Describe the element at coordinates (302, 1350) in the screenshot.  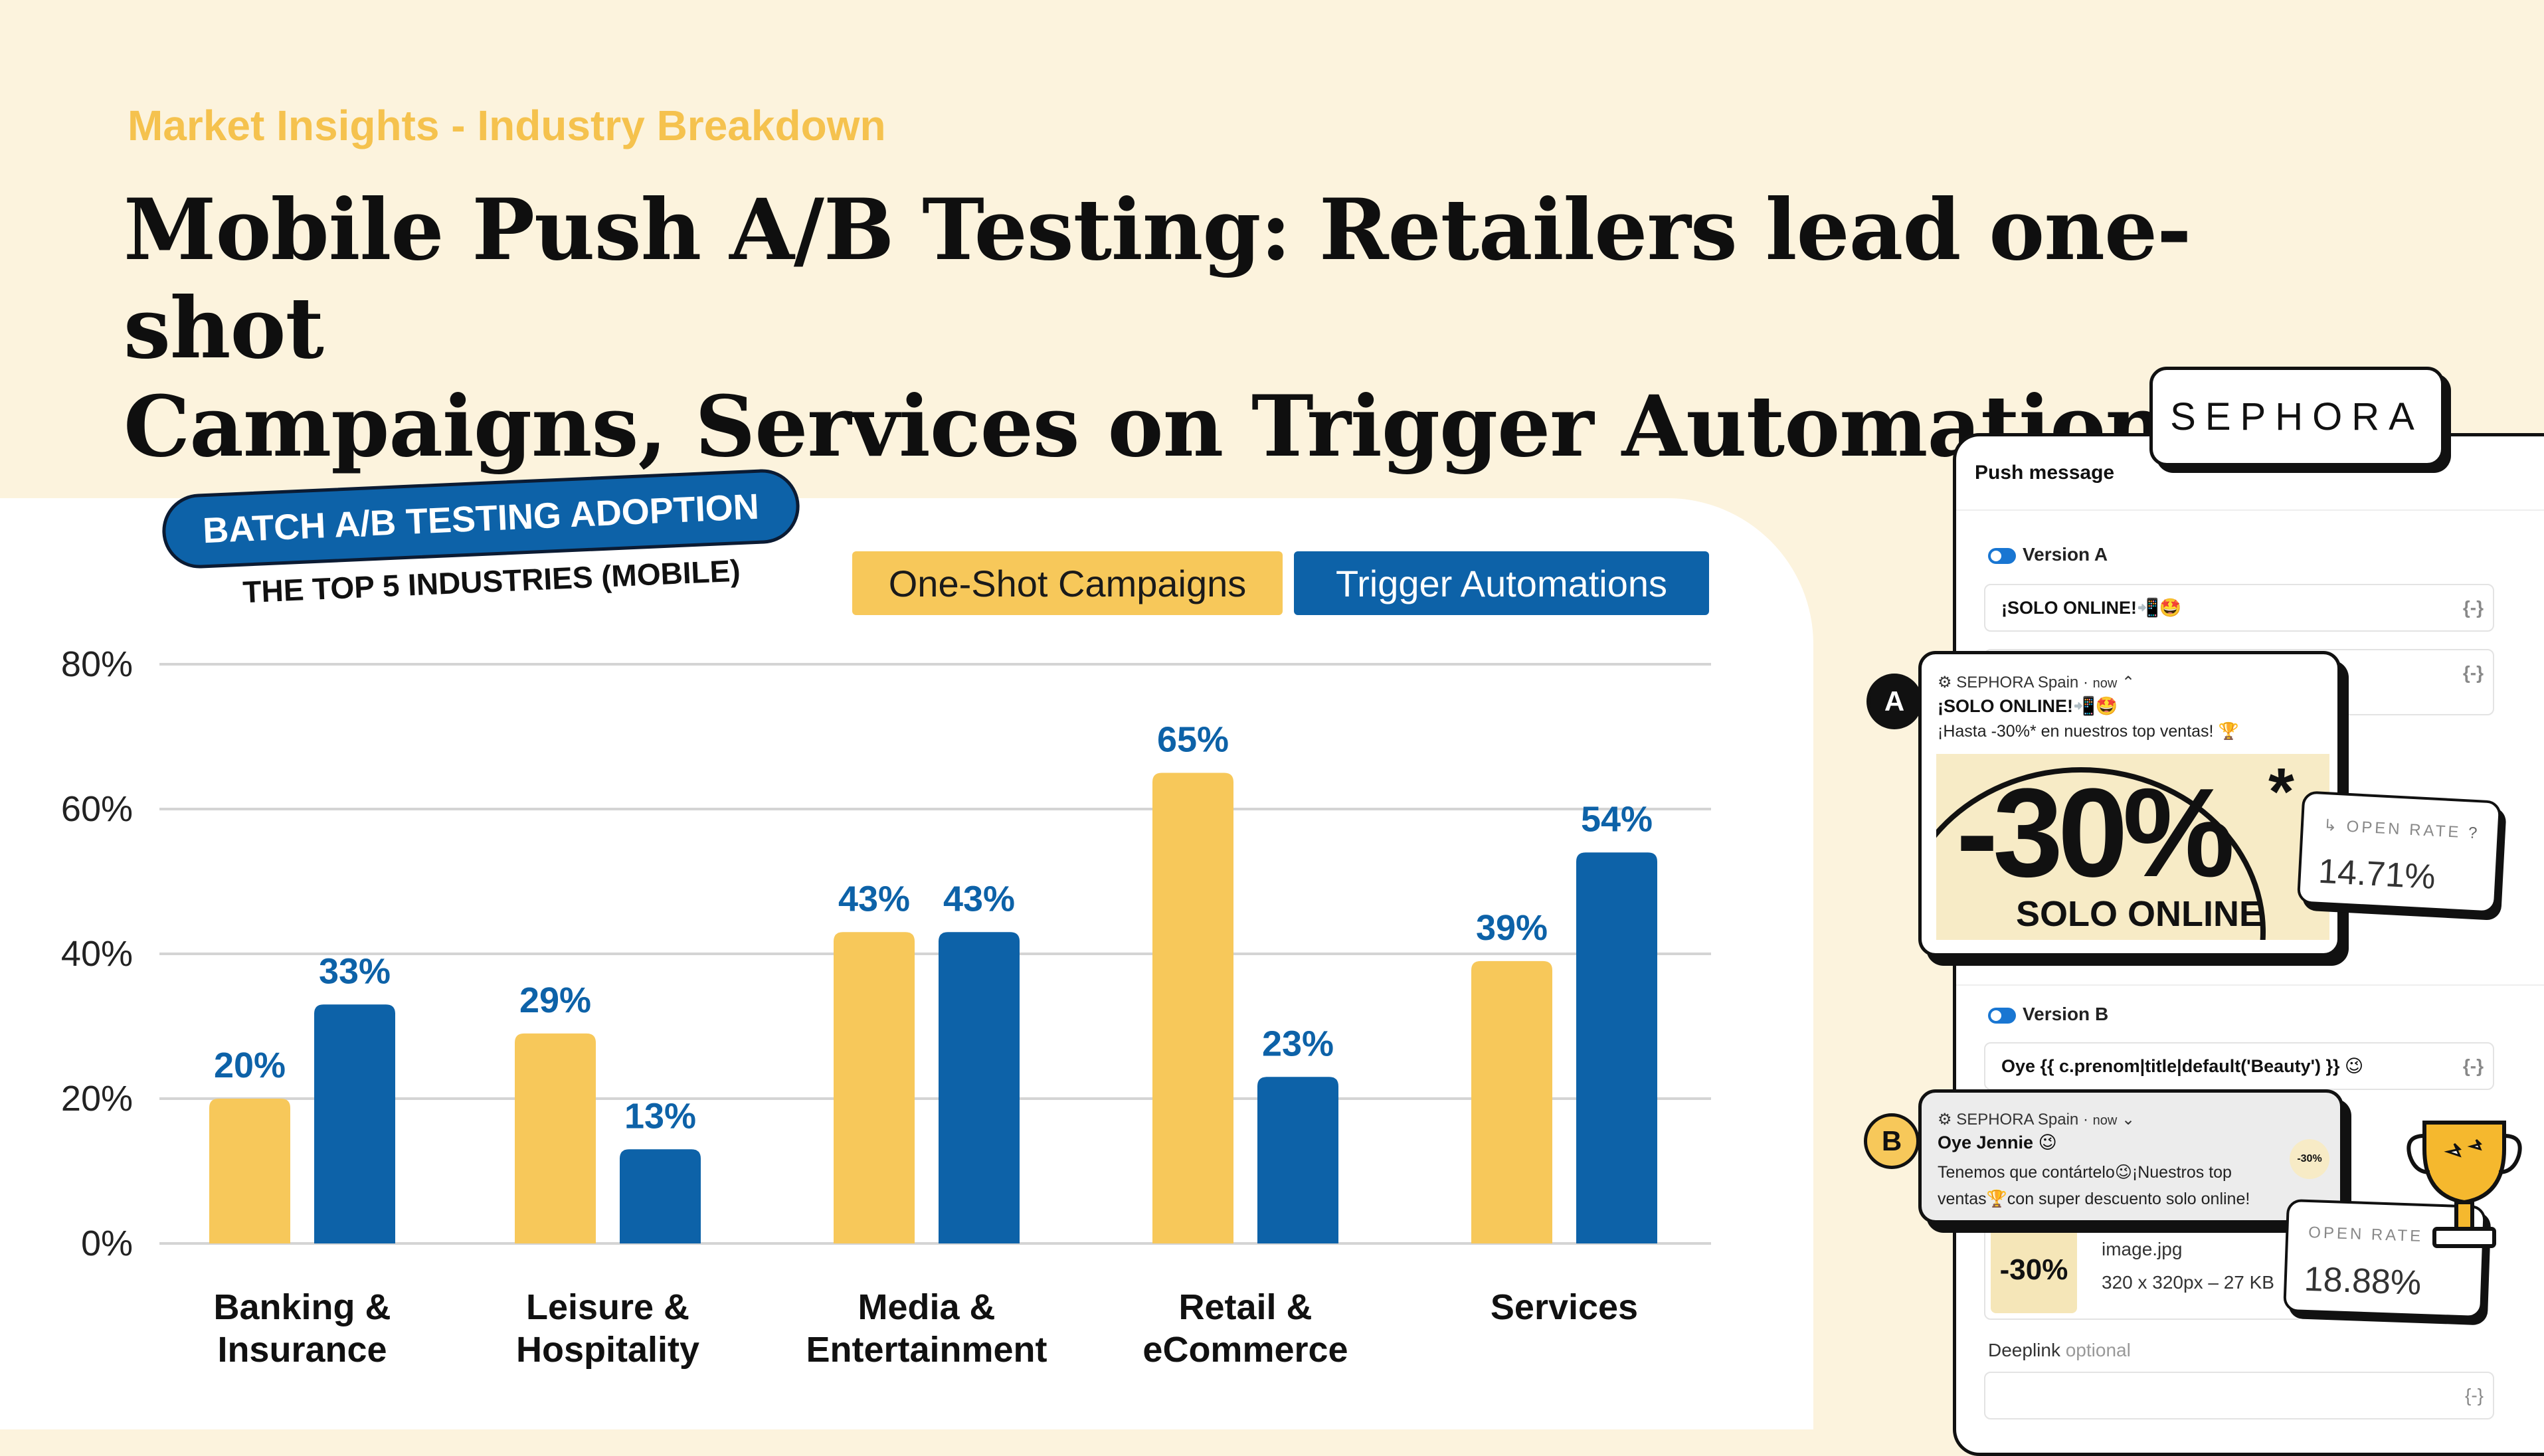
I see `x-tick-label: Insurance` at that location.